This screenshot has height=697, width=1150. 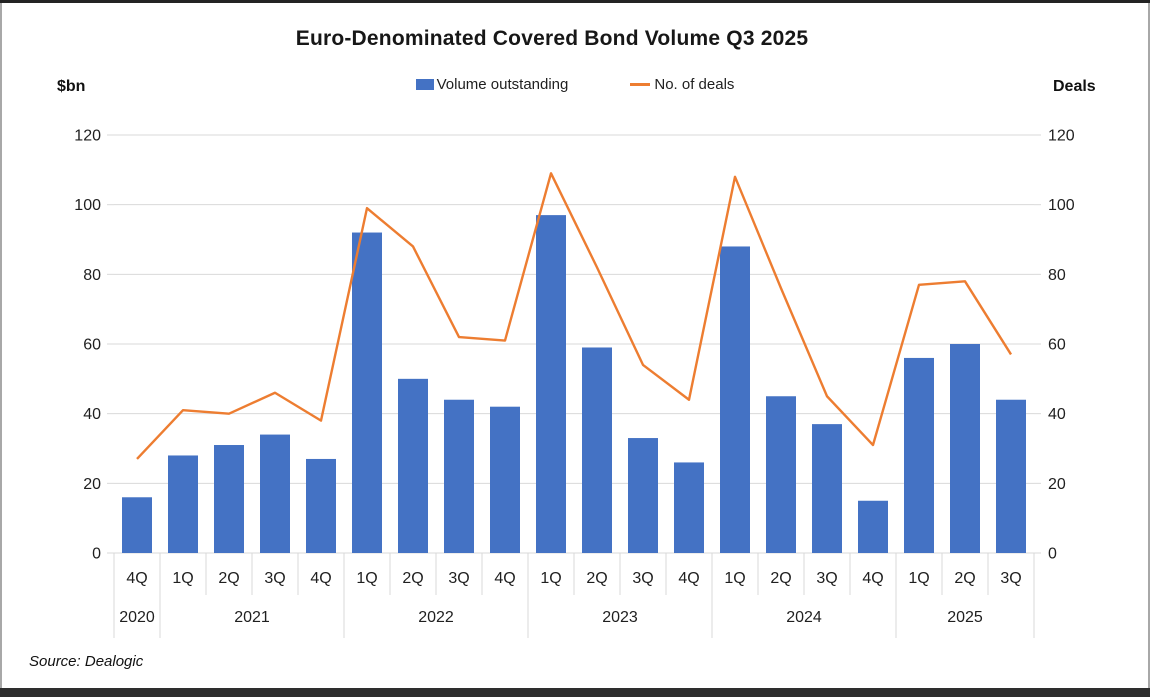 What do you see at coordinates (92, 275) in the screenshot?
I see `left-axis-tick-label: 80` at bounding box center [92, 275].